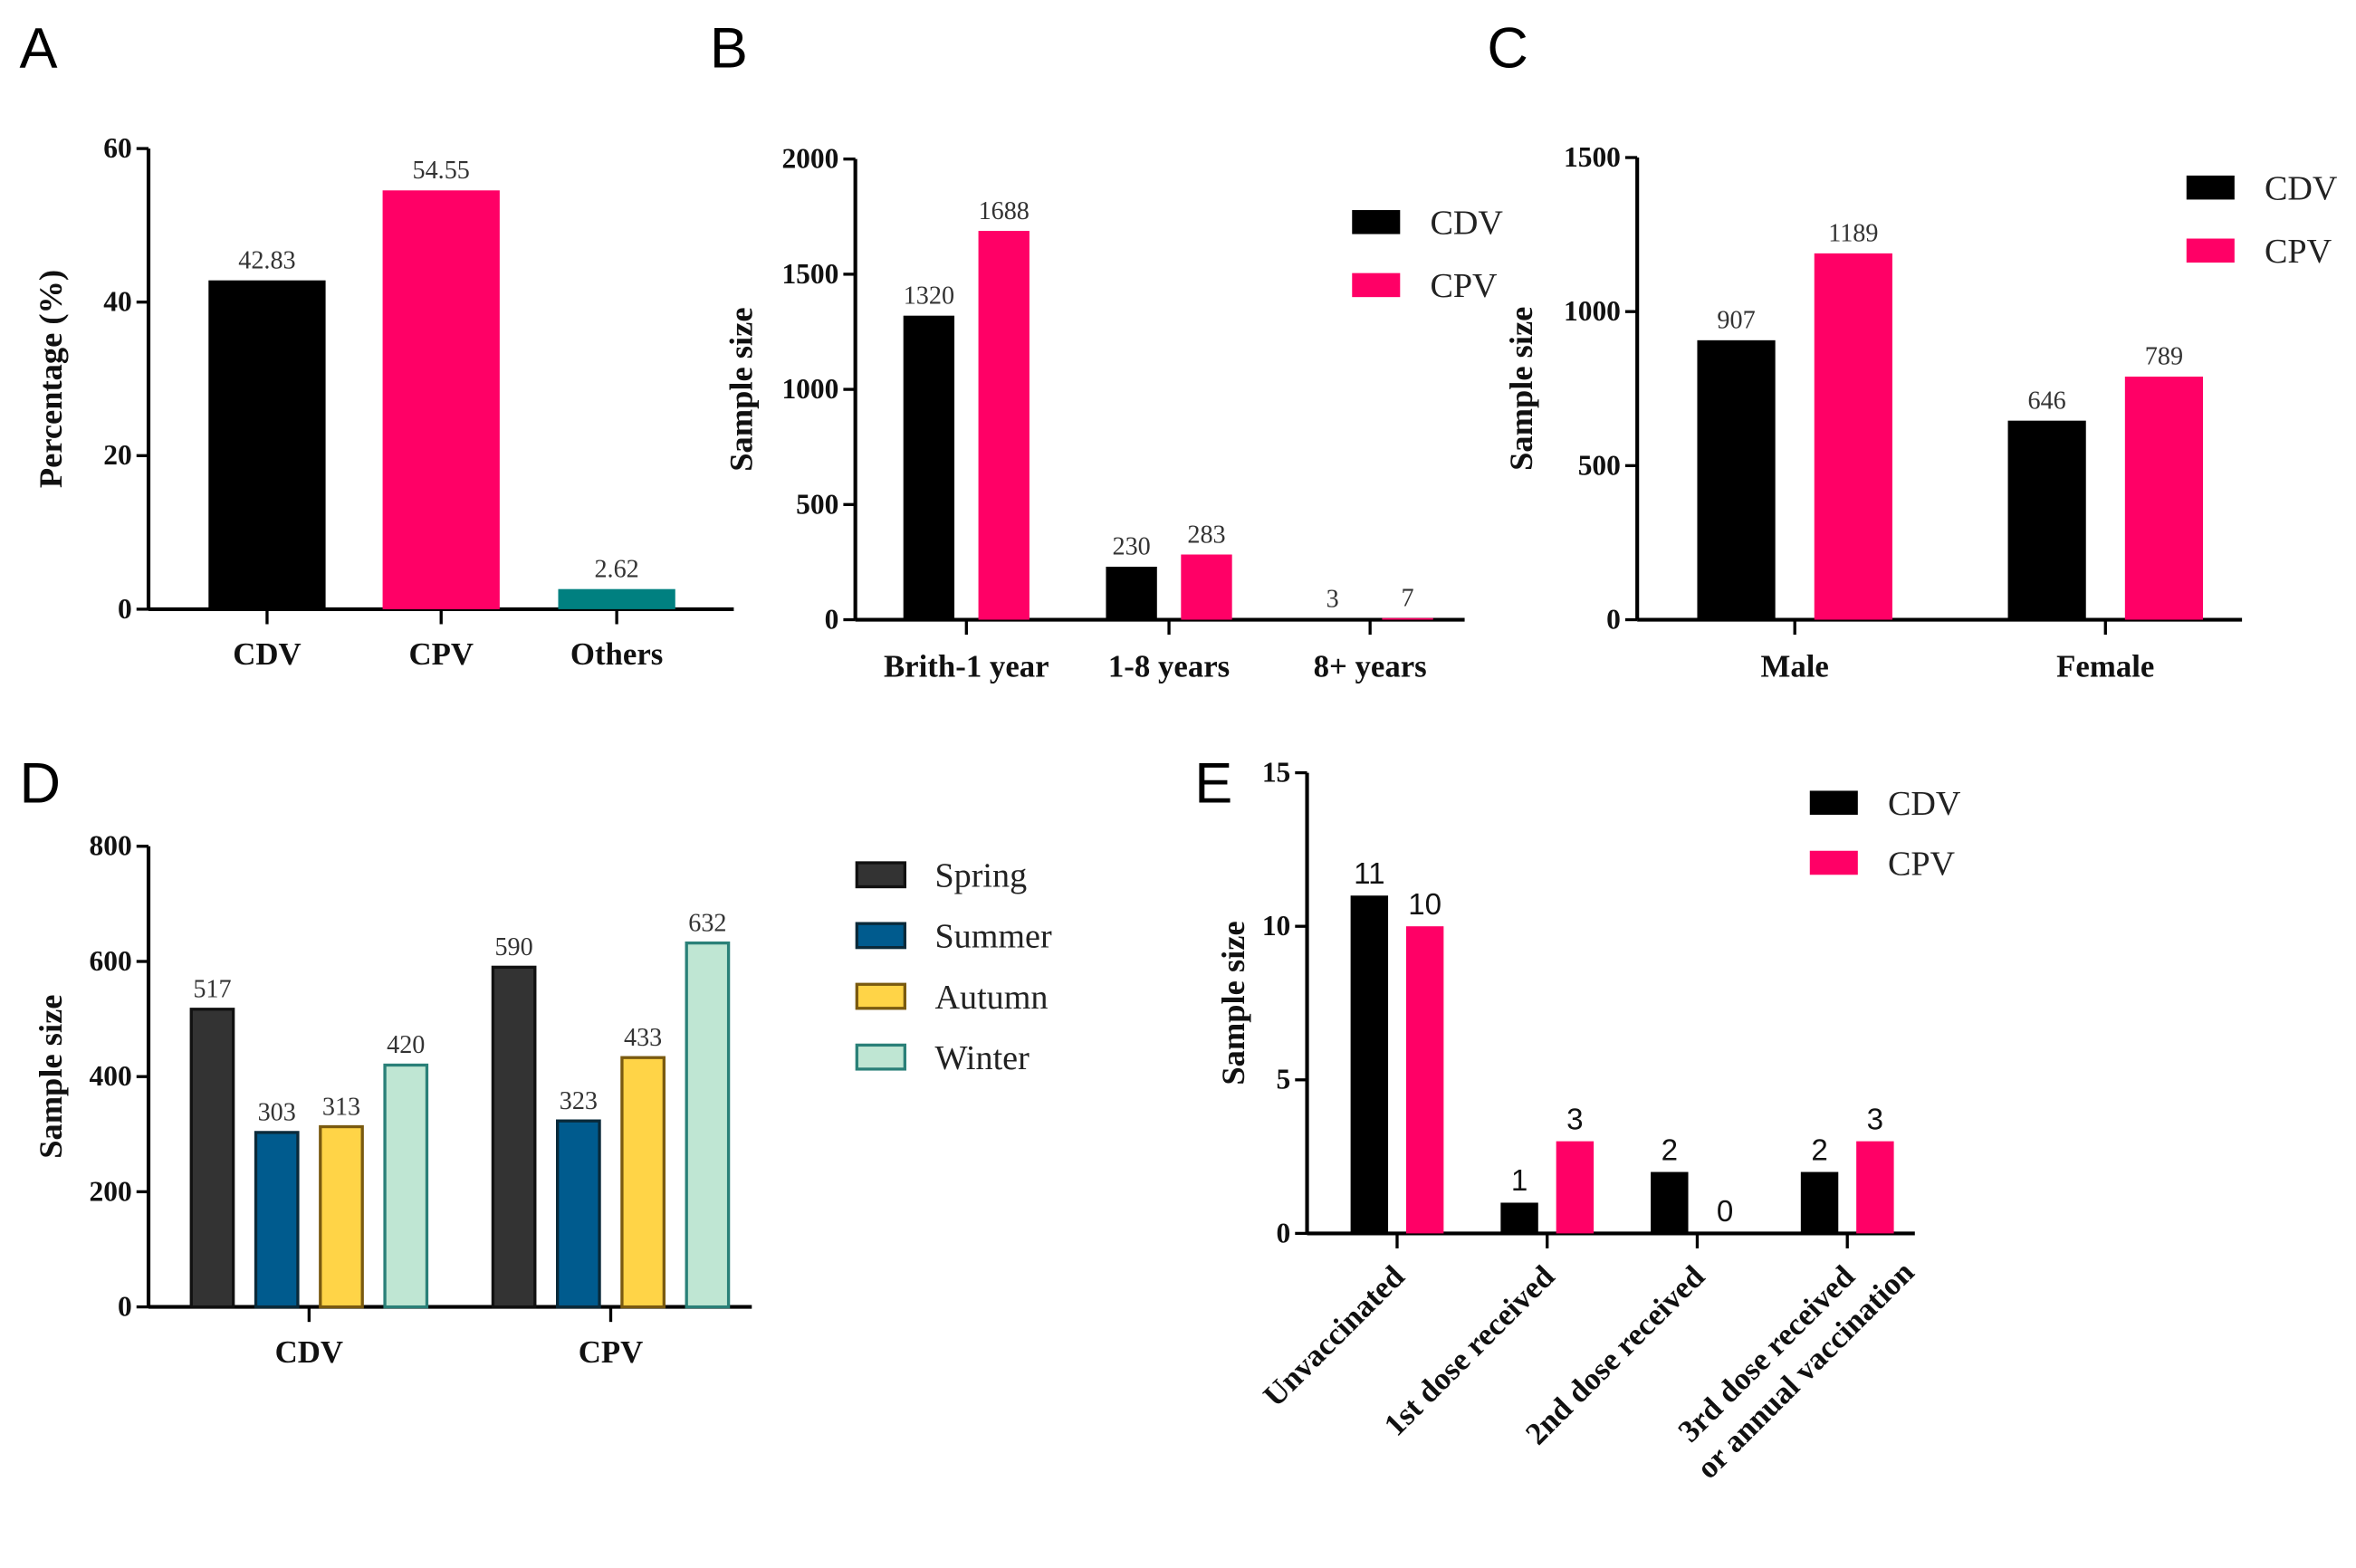 Image resolution: width=2356 pixels, height=1568 pixels. Describe the element at coordinates (1169, 666) in the screenshot. I see `x-tick-label: 1-8 years` at that location.